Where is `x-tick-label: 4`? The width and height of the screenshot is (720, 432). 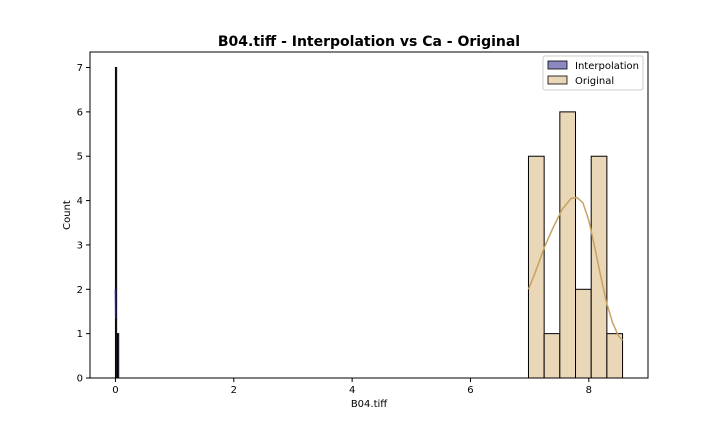 x-tick-label: 4 is located at coordinates (352, 390).